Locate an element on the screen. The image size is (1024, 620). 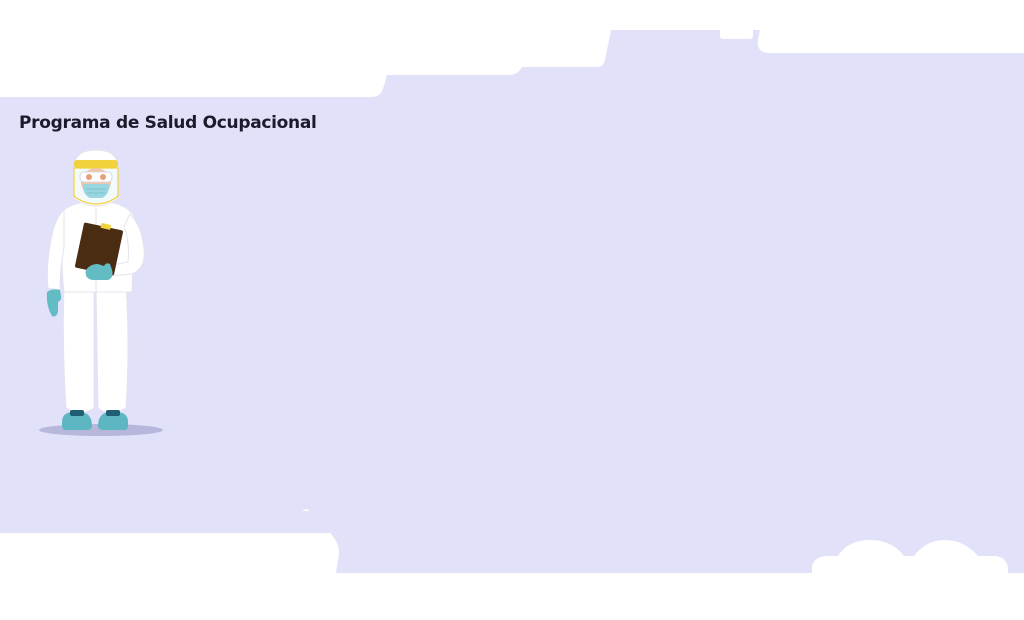
left-leg is located at coordinates (78, 349).